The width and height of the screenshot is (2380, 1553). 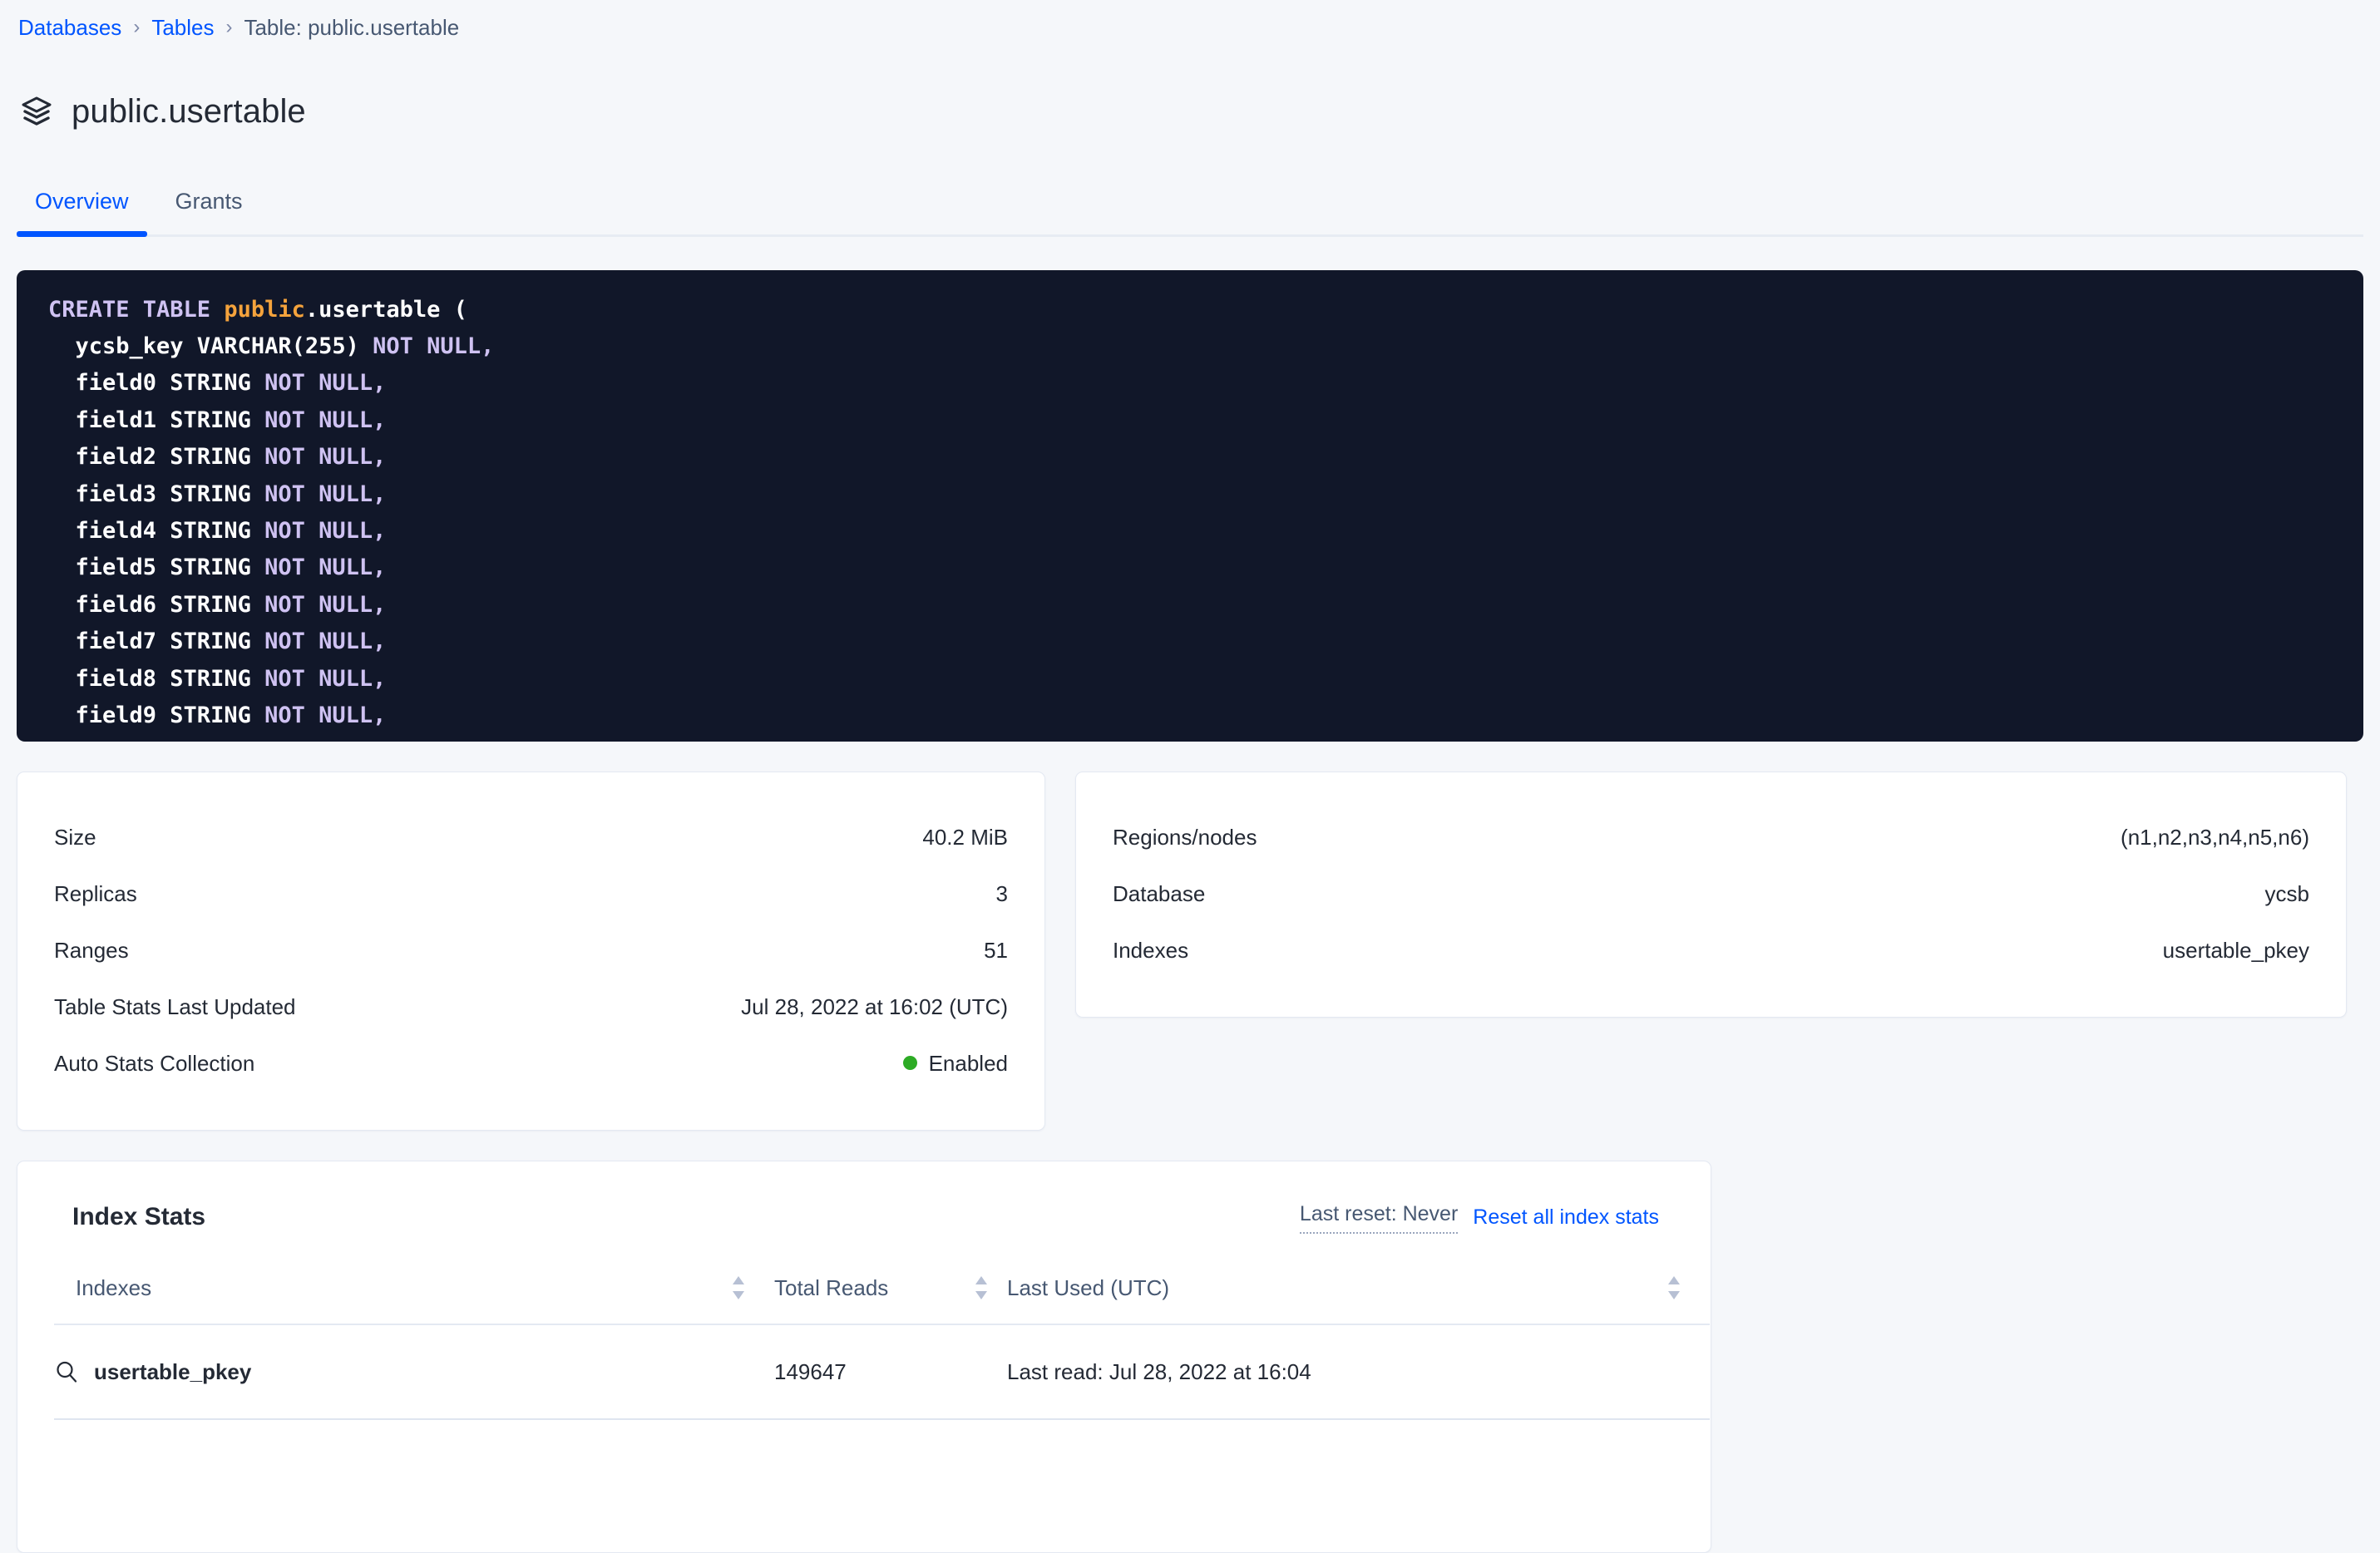 What do you see at coordinates (66, 1371) in the screenshot?
I see `search-icon` at bounding box center [66, 1371].